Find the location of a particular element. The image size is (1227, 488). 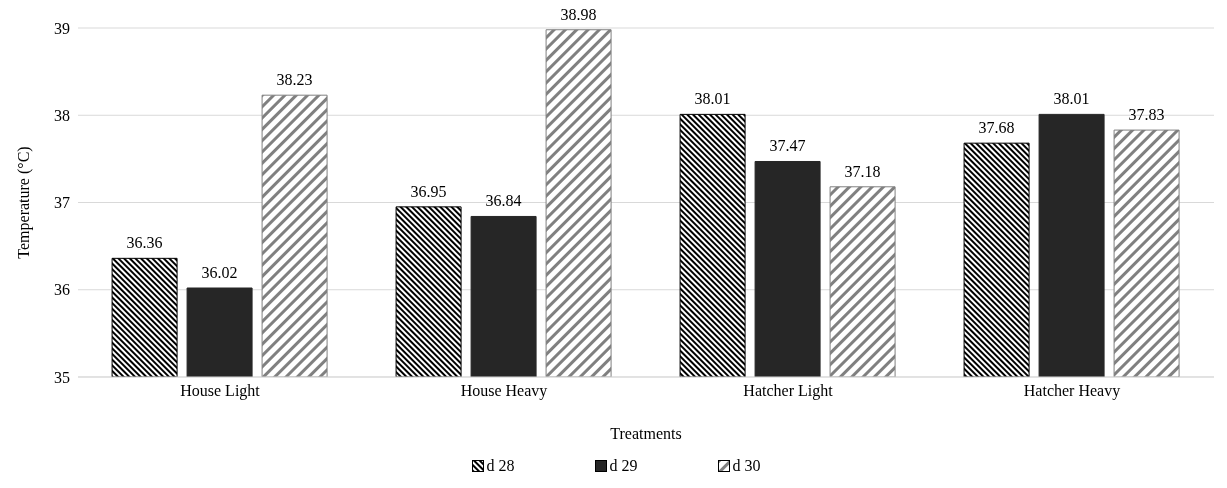

data-label: 38.23 is located at coordinates (294, 80).